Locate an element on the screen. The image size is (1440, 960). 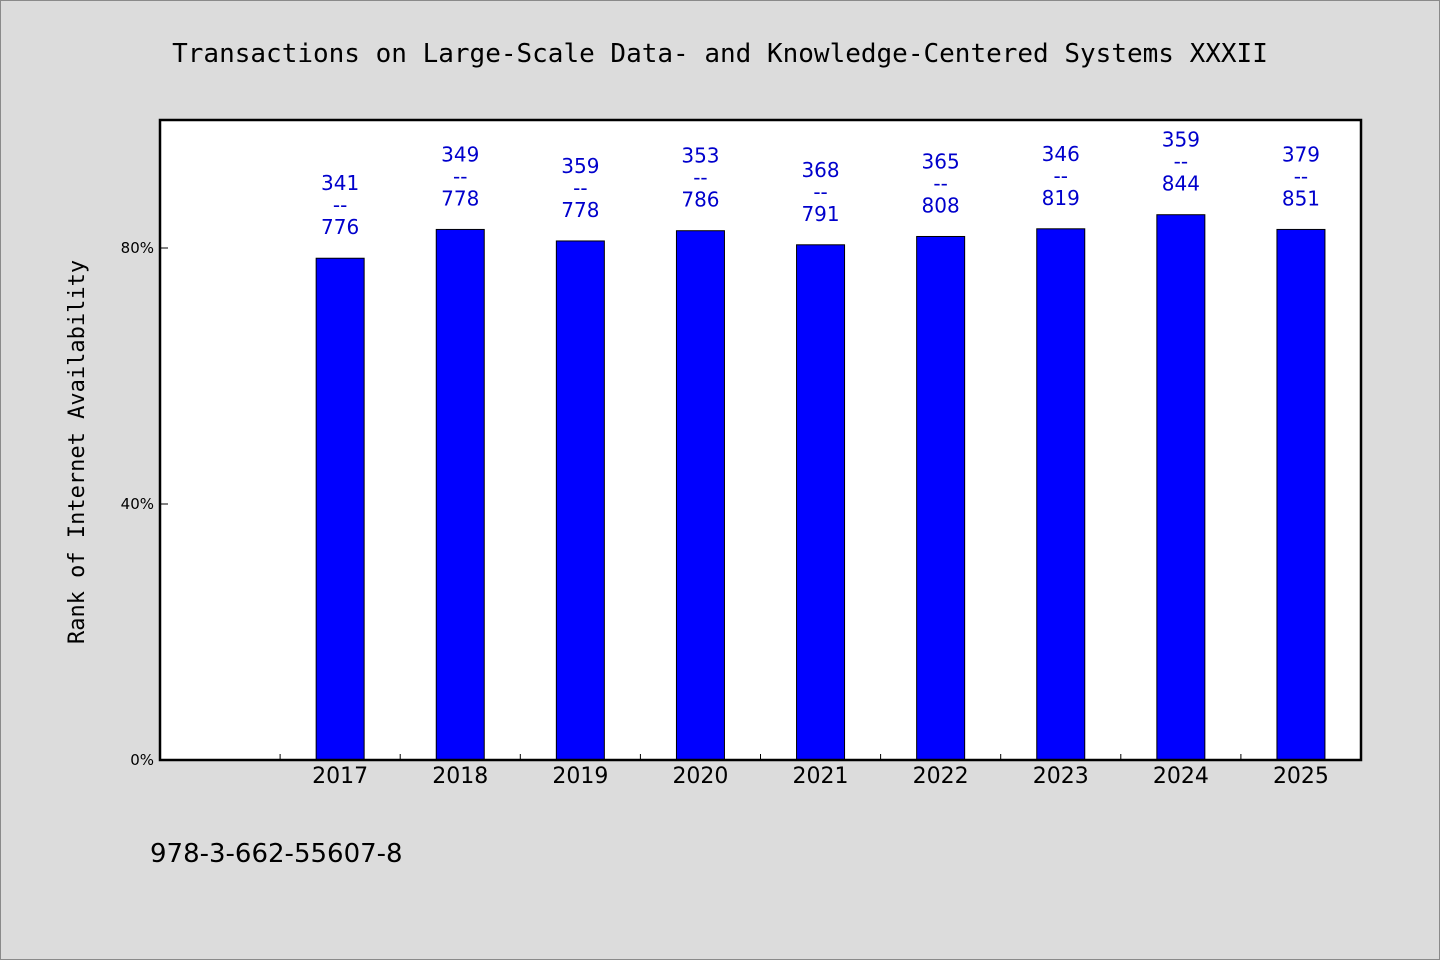
bar-label-top: 365 is located at coordinates (941, 161).